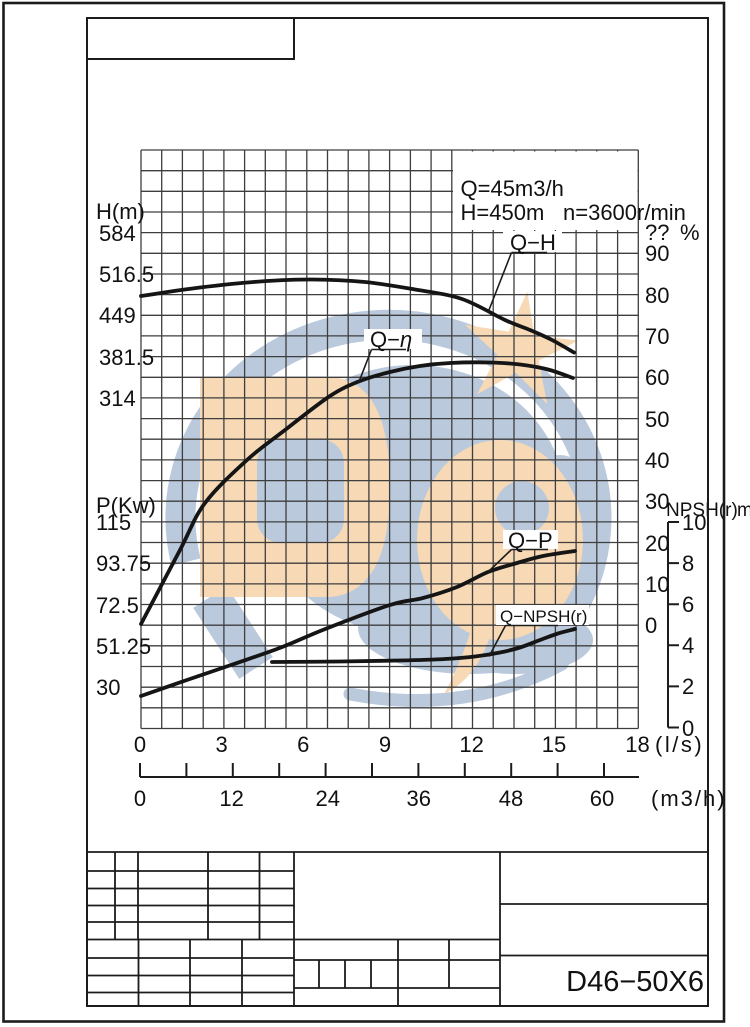 This screenshot has height=1027, width=750. I want to click on svg-text: 50, so click(657, 419).